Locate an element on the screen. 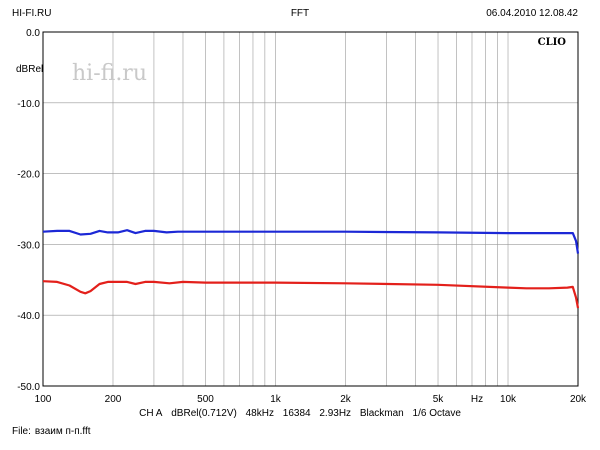 Image resolution: width=600 pixels, height=450 pixels. file-label: File: is located at coordinates (21, 431).